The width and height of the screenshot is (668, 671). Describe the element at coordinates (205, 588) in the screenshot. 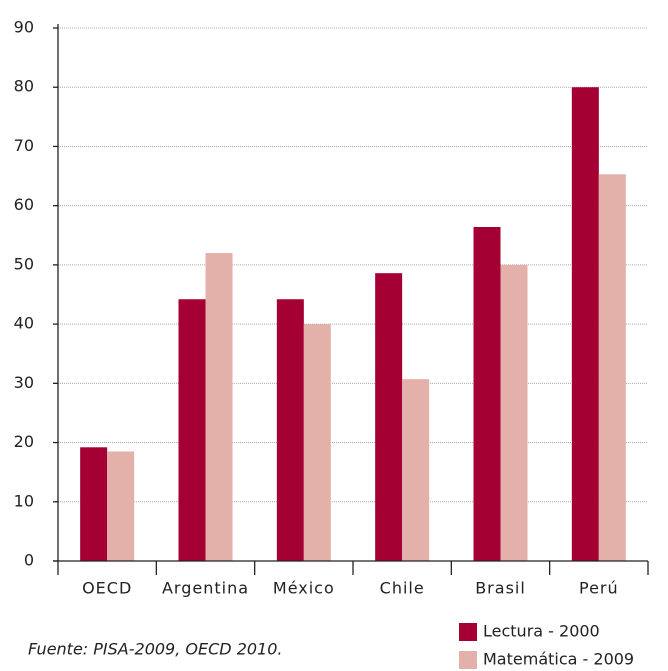

I see `x-tick-label: Argentina` at that location.